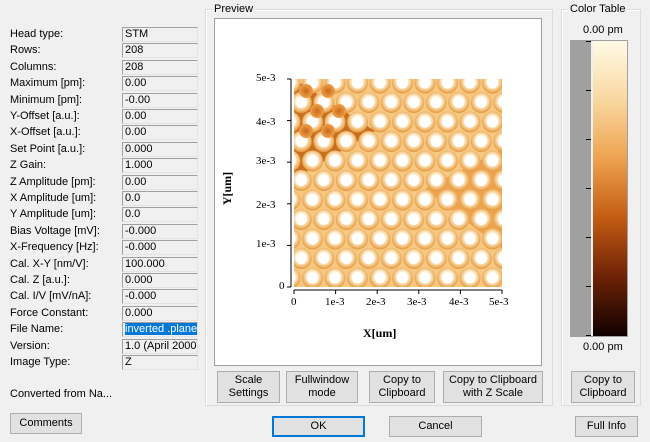 The image size is (650, 442). Describe the element at coordinates (137, 34) in the screenshot. I see `param-value-text: STM` at that location.